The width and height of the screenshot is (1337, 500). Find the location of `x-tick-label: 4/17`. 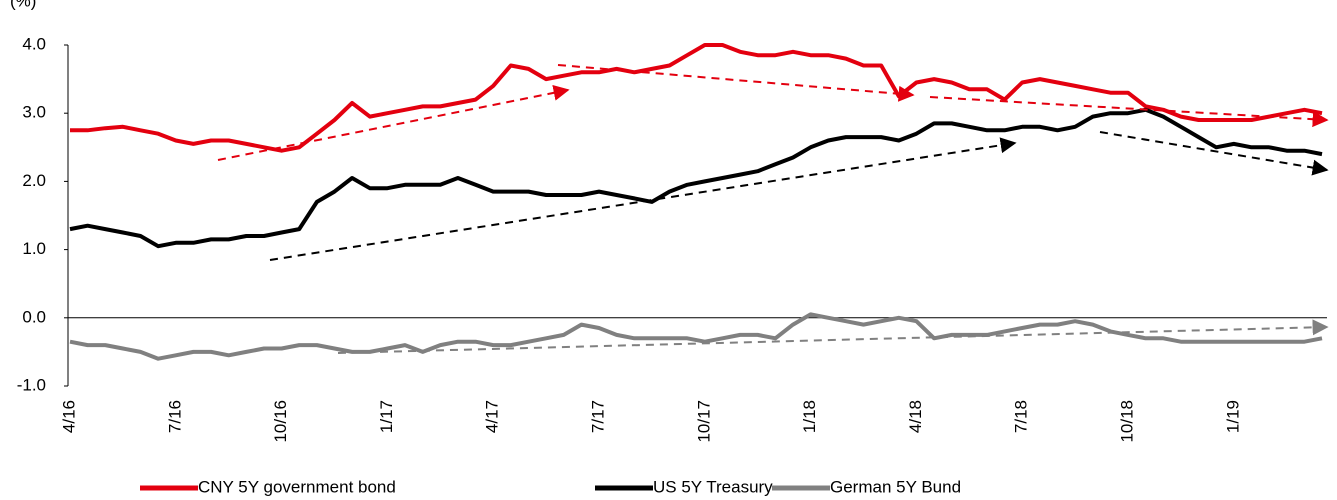

x-tick-label: 4/17 is located at coordinates (492, 416).